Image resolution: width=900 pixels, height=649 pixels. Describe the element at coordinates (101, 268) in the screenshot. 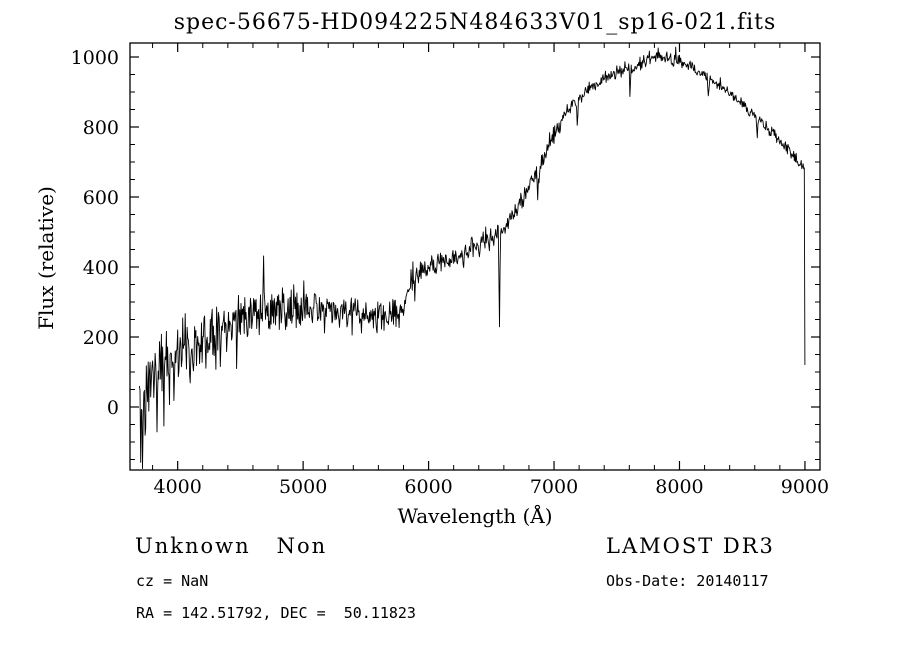

I see `svg-text: 400` at that location.